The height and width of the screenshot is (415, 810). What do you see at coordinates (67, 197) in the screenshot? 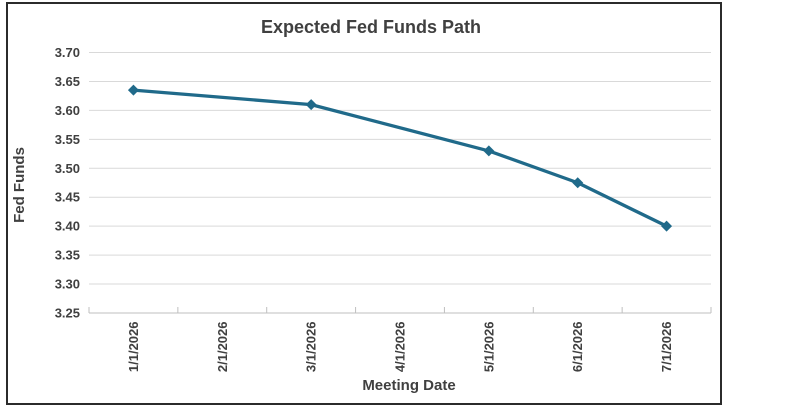
I see `y-tick-label: 3.45` at bounding box center [67, 197].